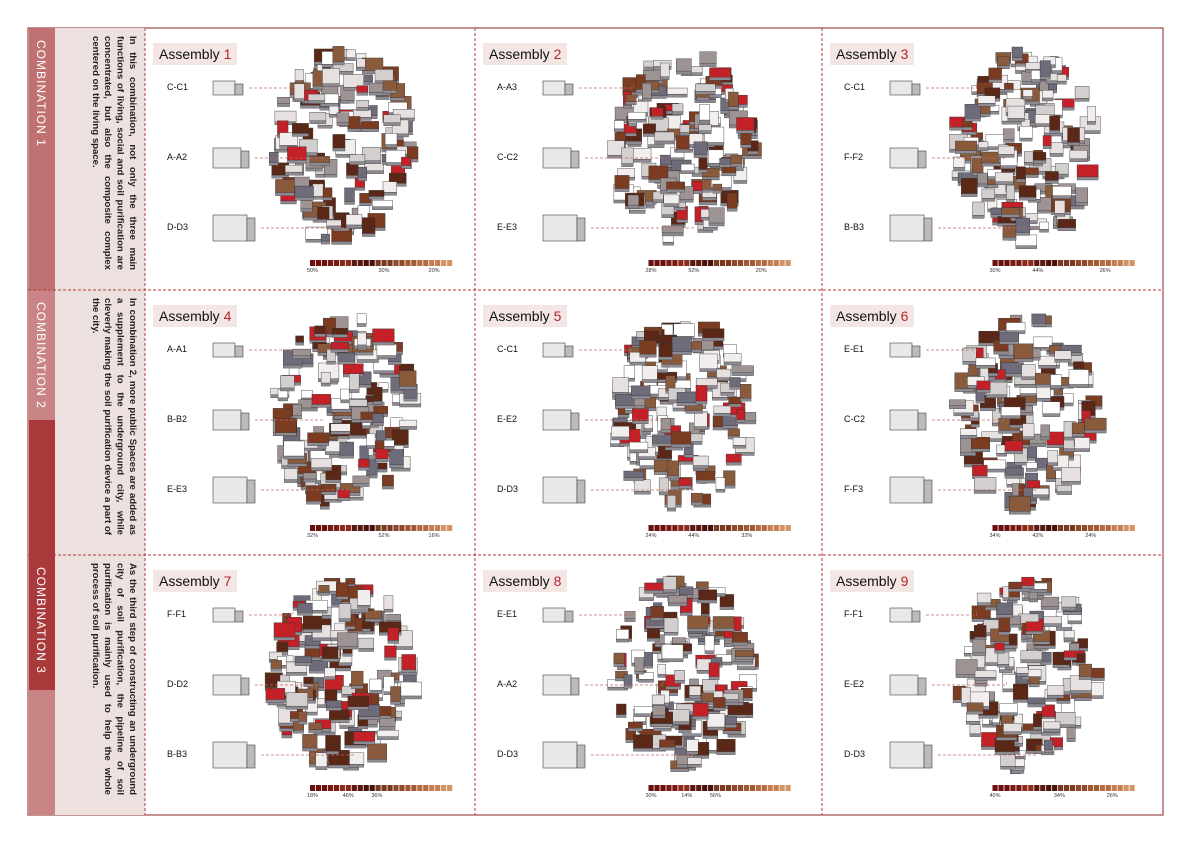  Describe the element at coordinates (557, 54) in the screenshot. I see `assembly-number: 2` at that location.